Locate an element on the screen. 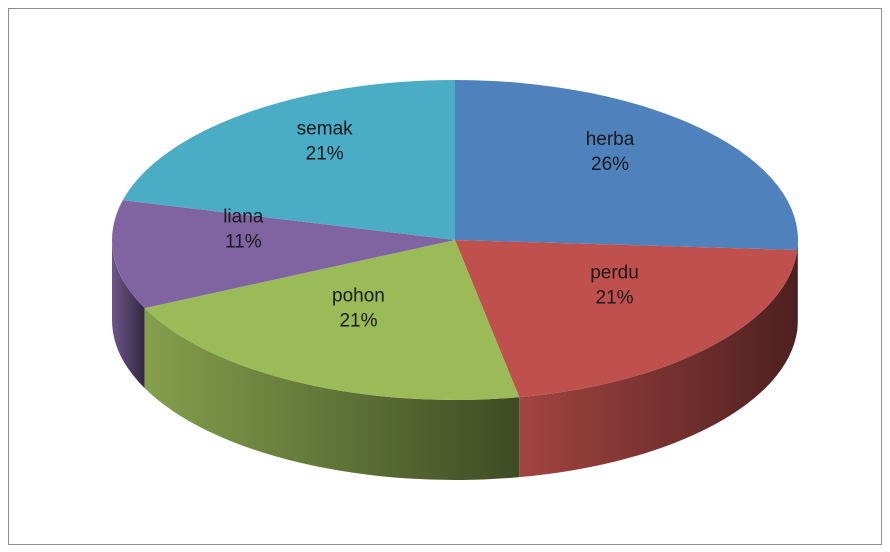  slice-label: herba is located at coordinates (610, 139).